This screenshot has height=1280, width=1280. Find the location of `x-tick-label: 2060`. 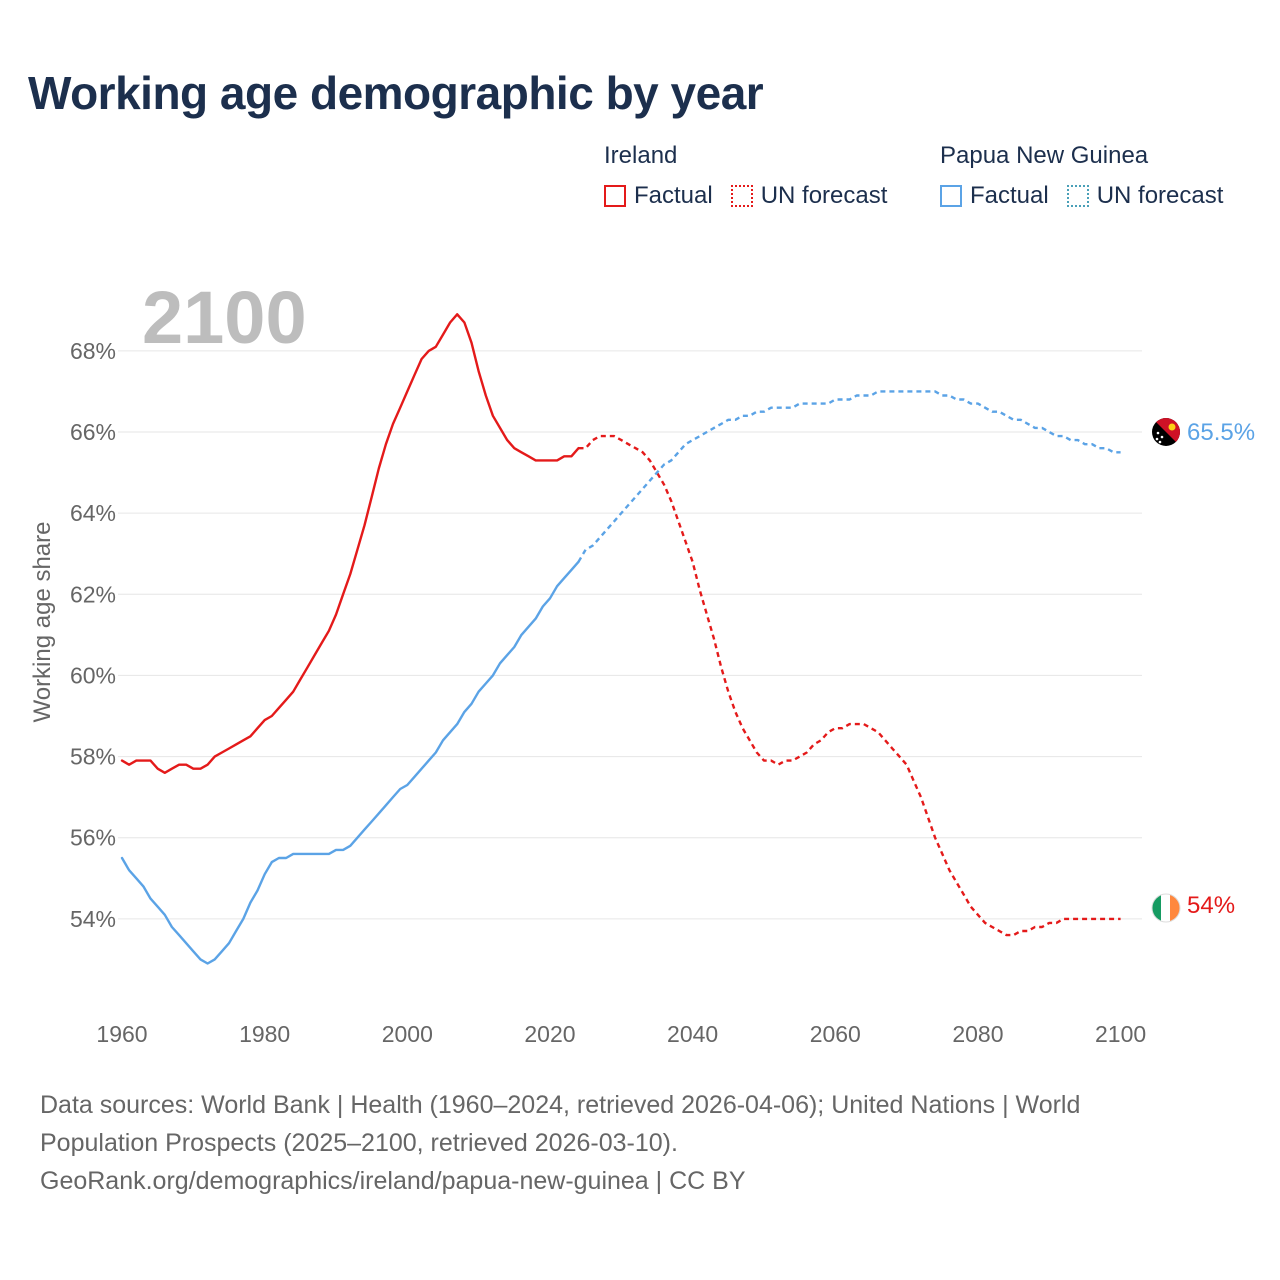

x-tick-label: 2060 is located at coordinates (835, 1034).